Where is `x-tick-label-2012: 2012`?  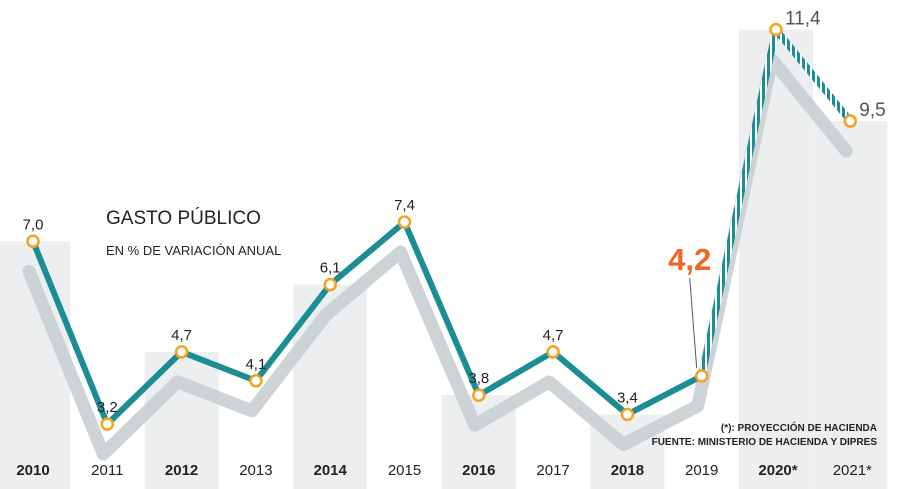
x-tick-label-2012: 2012 is located at coordinates (181, 470).